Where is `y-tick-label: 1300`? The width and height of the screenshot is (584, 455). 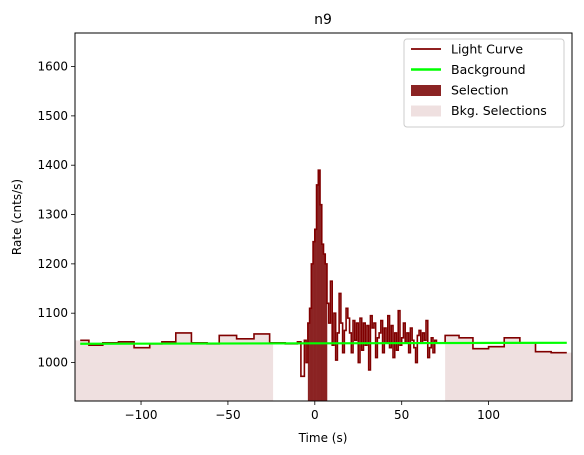
y-tick-label: 1300 is located at coordinates (52, 215).